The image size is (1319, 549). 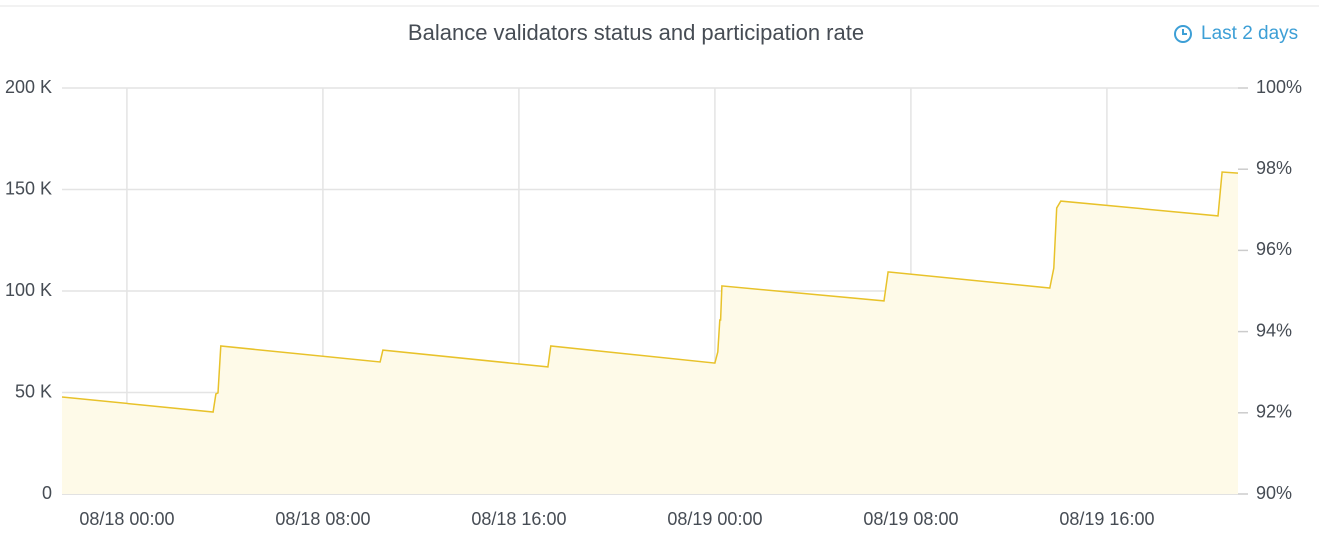 I want to click on clock-icon, so click(x=1183, y=34).